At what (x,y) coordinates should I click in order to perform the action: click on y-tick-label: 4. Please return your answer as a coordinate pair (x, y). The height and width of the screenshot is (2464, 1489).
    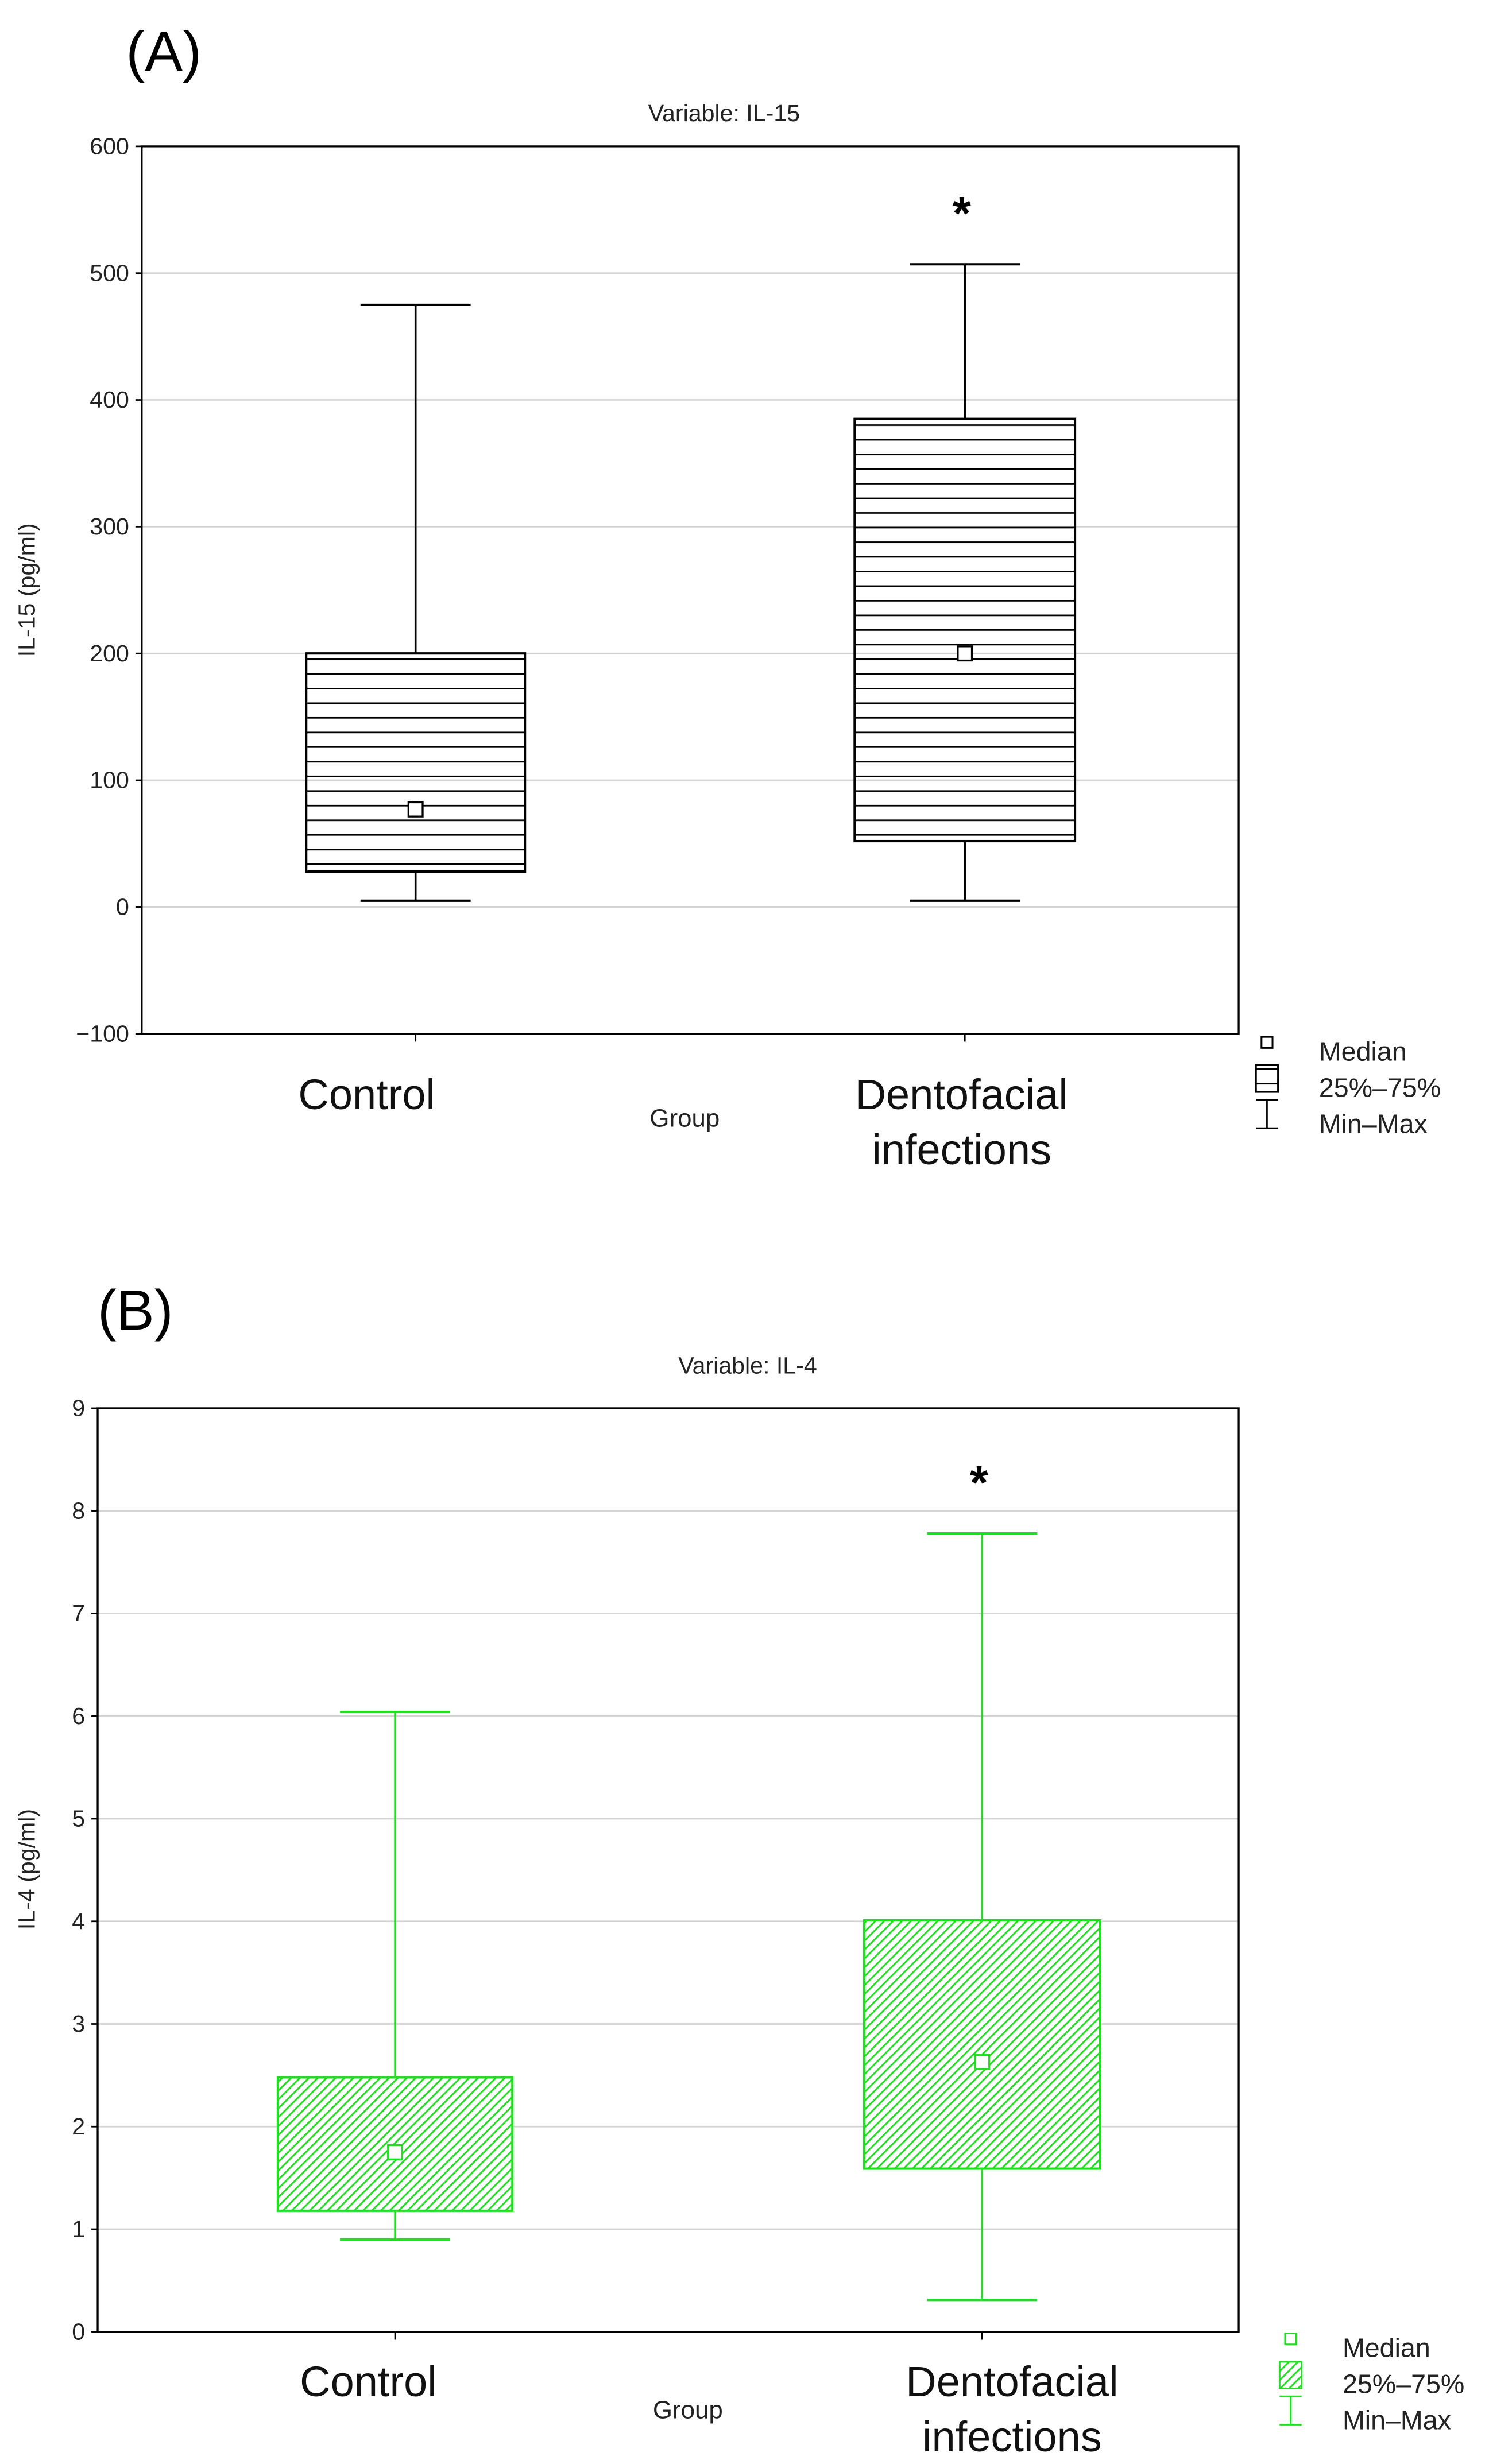
    Looking at the image, I should click on (78, 1921).